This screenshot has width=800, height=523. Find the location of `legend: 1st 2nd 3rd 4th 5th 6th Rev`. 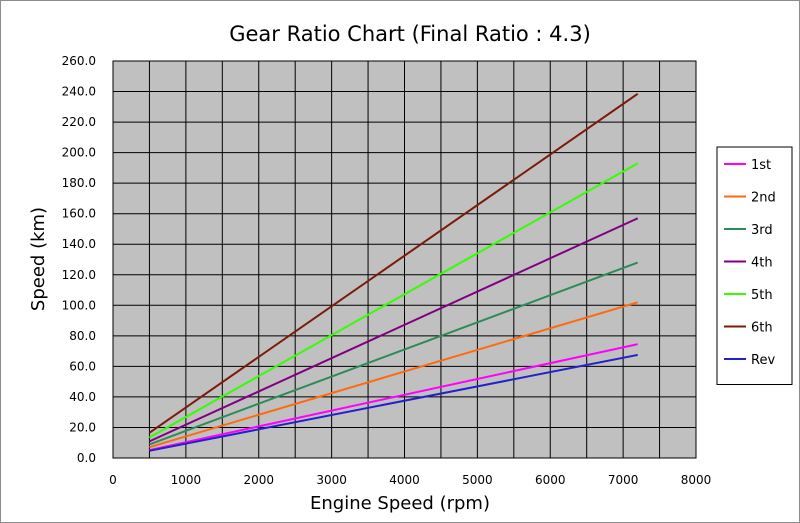

legend: 1st 2nd 3rd 4th 5th 6th Rev is located at coordinates (754, 265).